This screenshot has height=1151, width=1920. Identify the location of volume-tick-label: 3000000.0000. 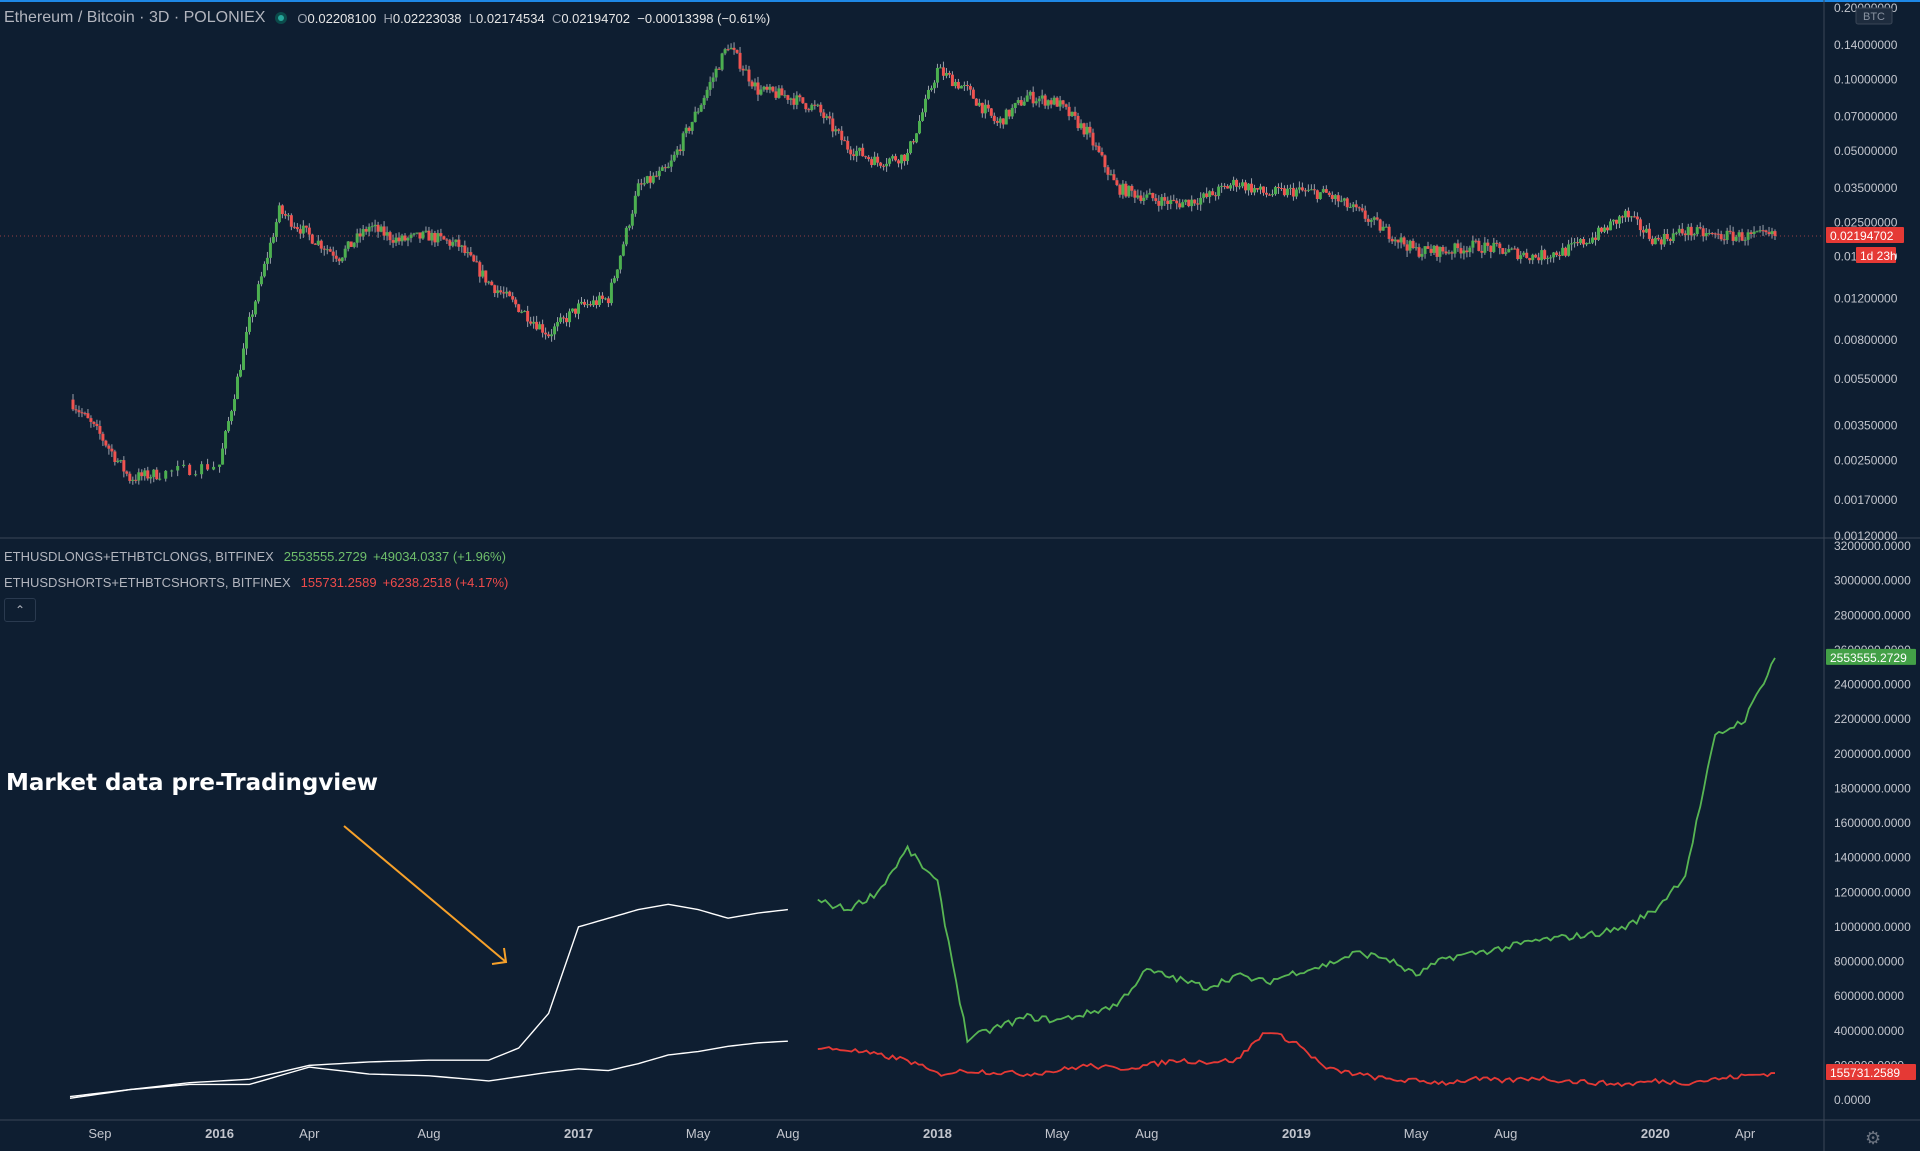
(1872, 581).